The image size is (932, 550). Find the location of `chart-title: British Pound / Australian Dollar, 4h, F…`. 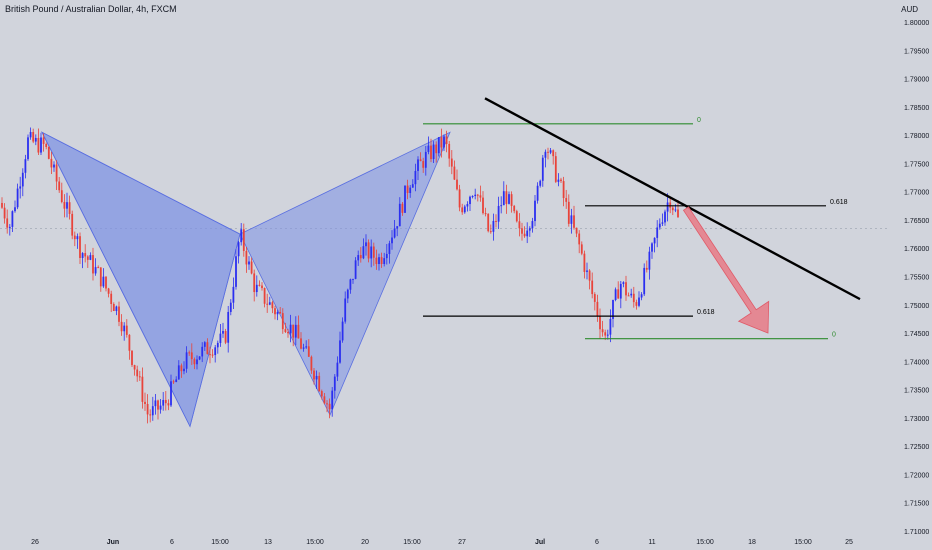

chart-title: British Pound / Australian Dollar, 4h, F… is located at coordinates (91, 9).